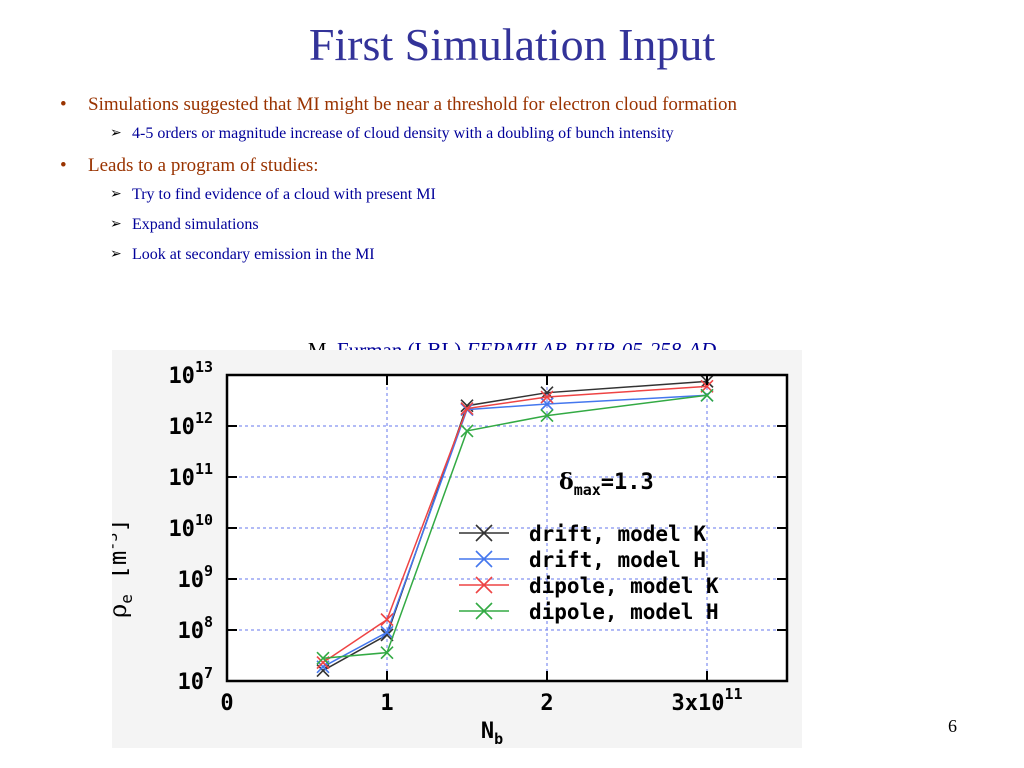 This screenshot has width=1024, height=768. I want to click on bullet-text: Leads to a program of studies:, so click(203, 165).